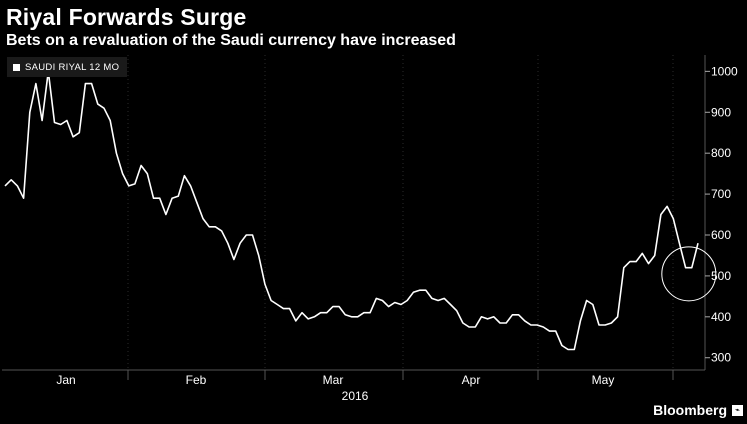  I want to click on y-tick-label: 600, so click(721, 235).